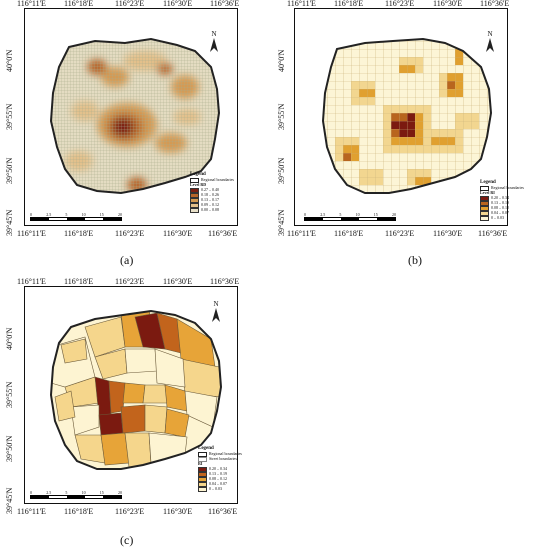 The height and width of the screenshot is (550, 540). I want to click on legend-row: Level RI, so click(503, 192).